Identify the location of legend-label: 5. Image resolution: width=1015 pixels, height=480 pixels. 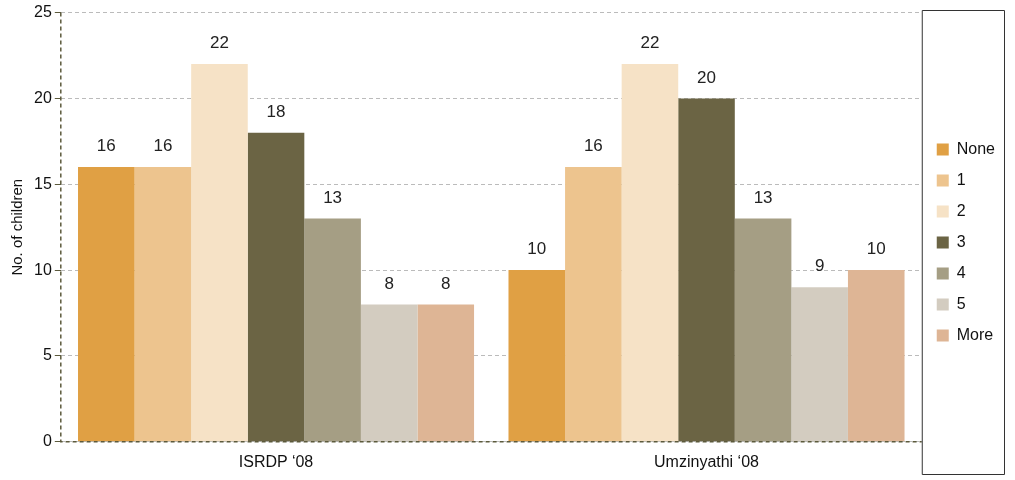
(961, 303).